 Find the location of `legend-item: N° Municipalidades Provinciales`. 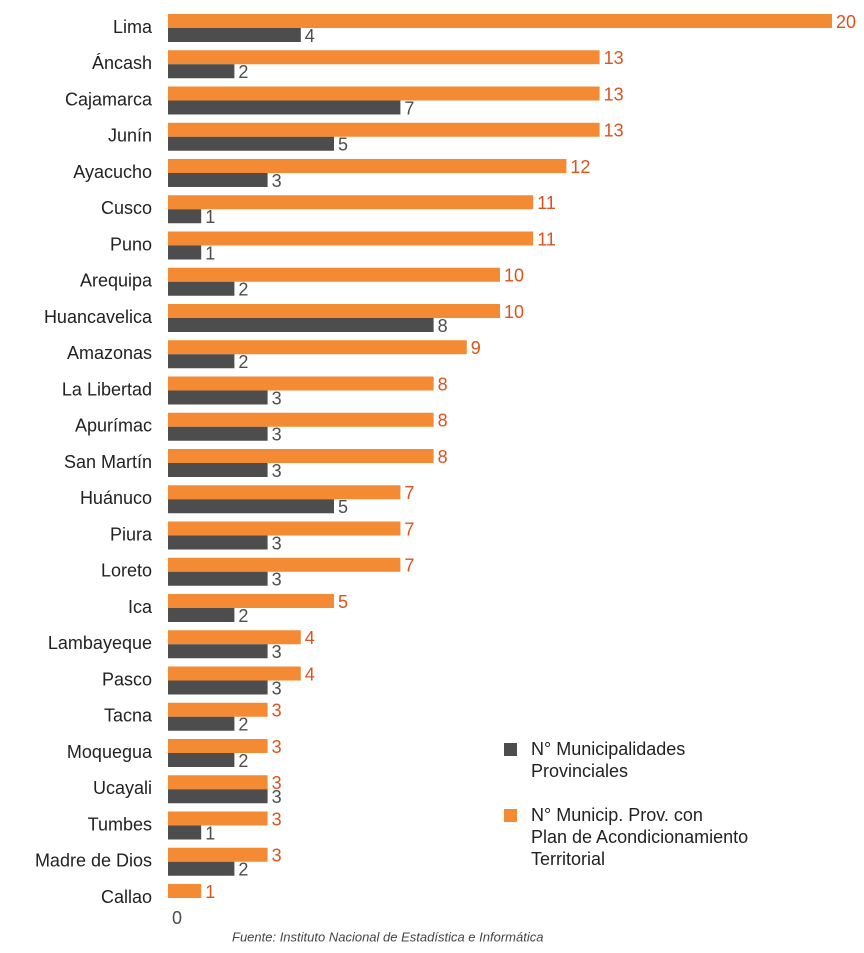

legend-item: N° Municipalidades Provinciales is located at coordinates (626, 760).